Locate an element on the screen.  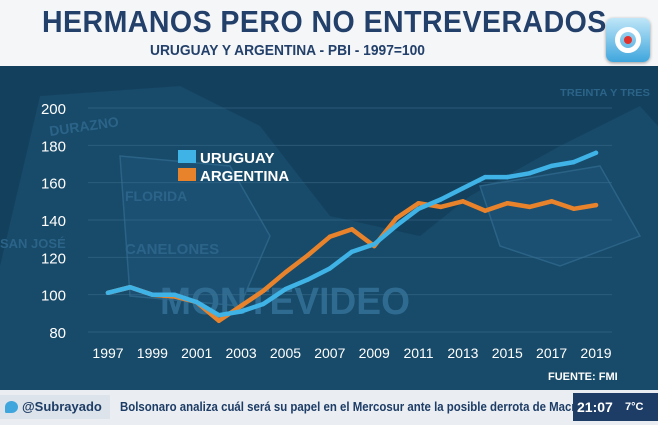
data-point-uruguay-2000 is located at coordinates (174, 294).